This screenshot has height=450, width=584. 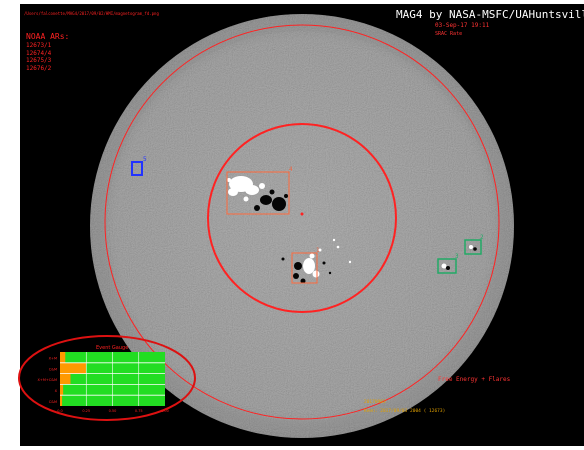 I want to click on app-title: MAG4 by NASA-MSFC/UAHuntsville, so click(x=490, y=14).